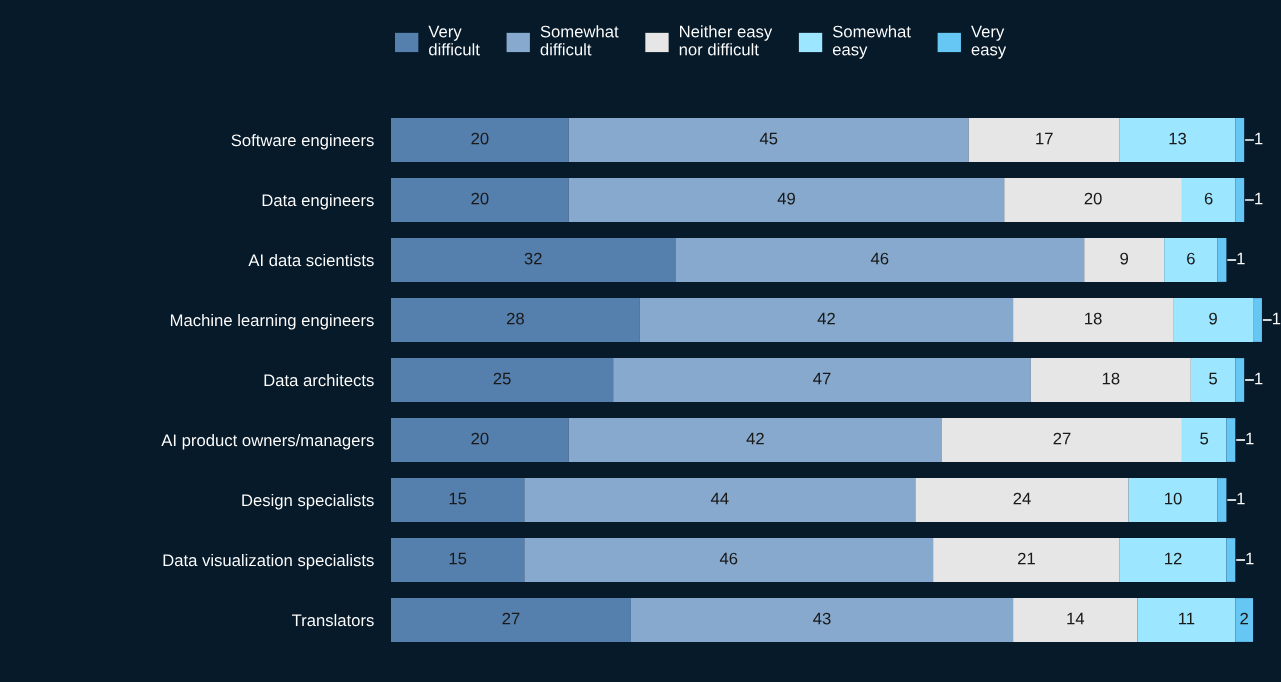 The image size is (1281, 682). What do you see at coordinates (302, 141) in the screenshot?
I see `y-tick-label: Software engineers` at bounding box center [302, 141].